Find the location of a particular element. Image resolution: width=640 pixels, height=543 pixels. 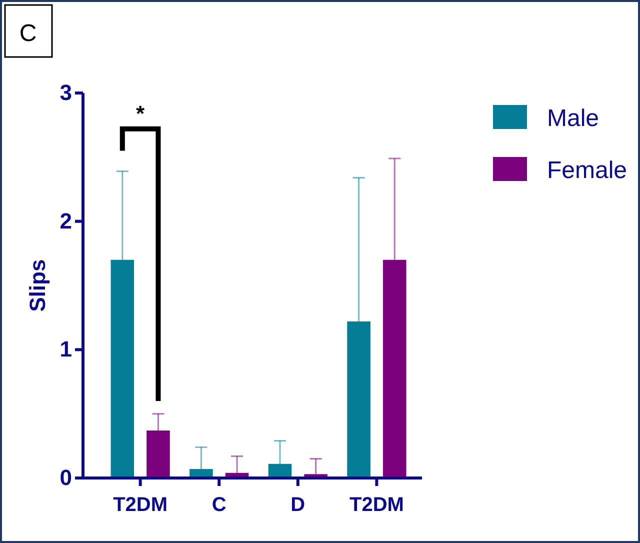

y-tick-label: 0 is located at coordinates (66, 477).